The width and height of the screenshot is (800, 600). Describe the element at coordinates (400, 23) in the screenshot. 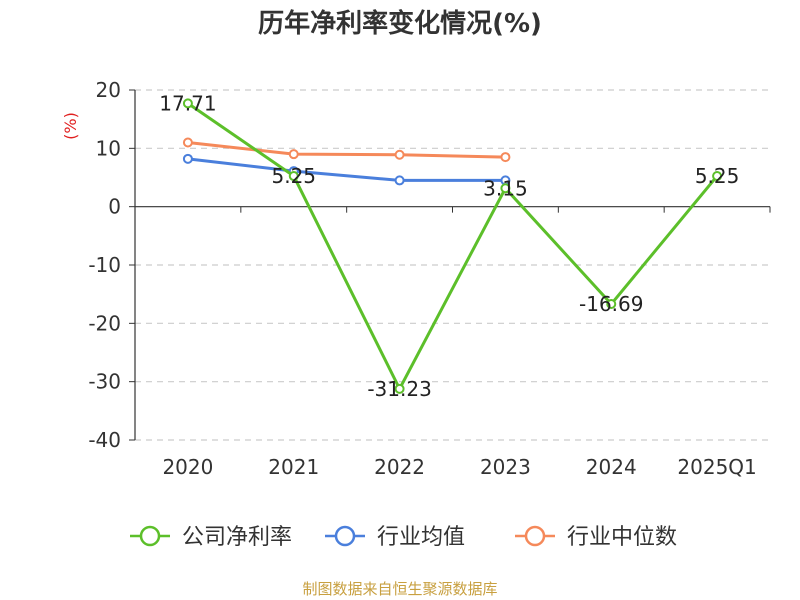

I see `chart-title: 历年净利率变化情况(%)` at that location.